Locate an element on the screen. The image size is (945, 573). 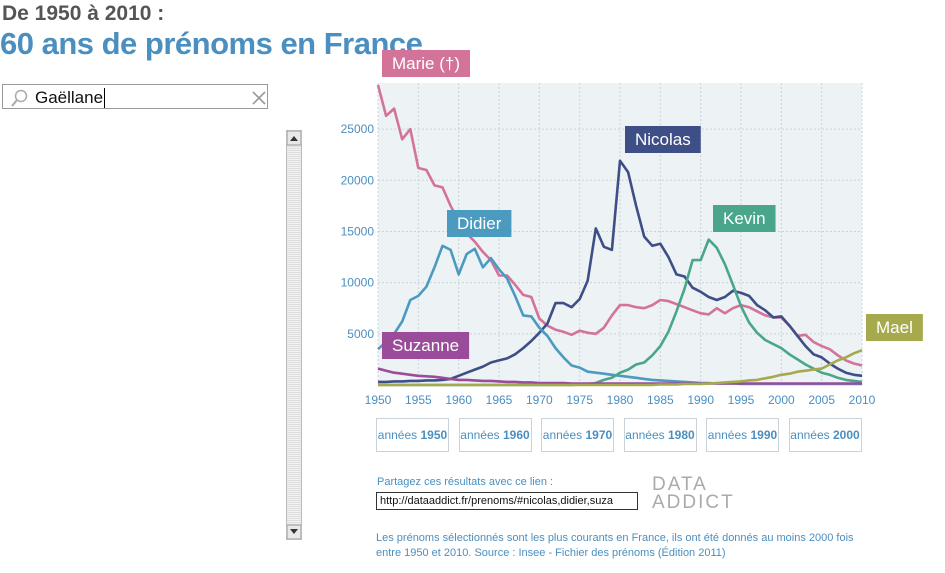
button-decade: 1950 is located at coordinates (434, 435).